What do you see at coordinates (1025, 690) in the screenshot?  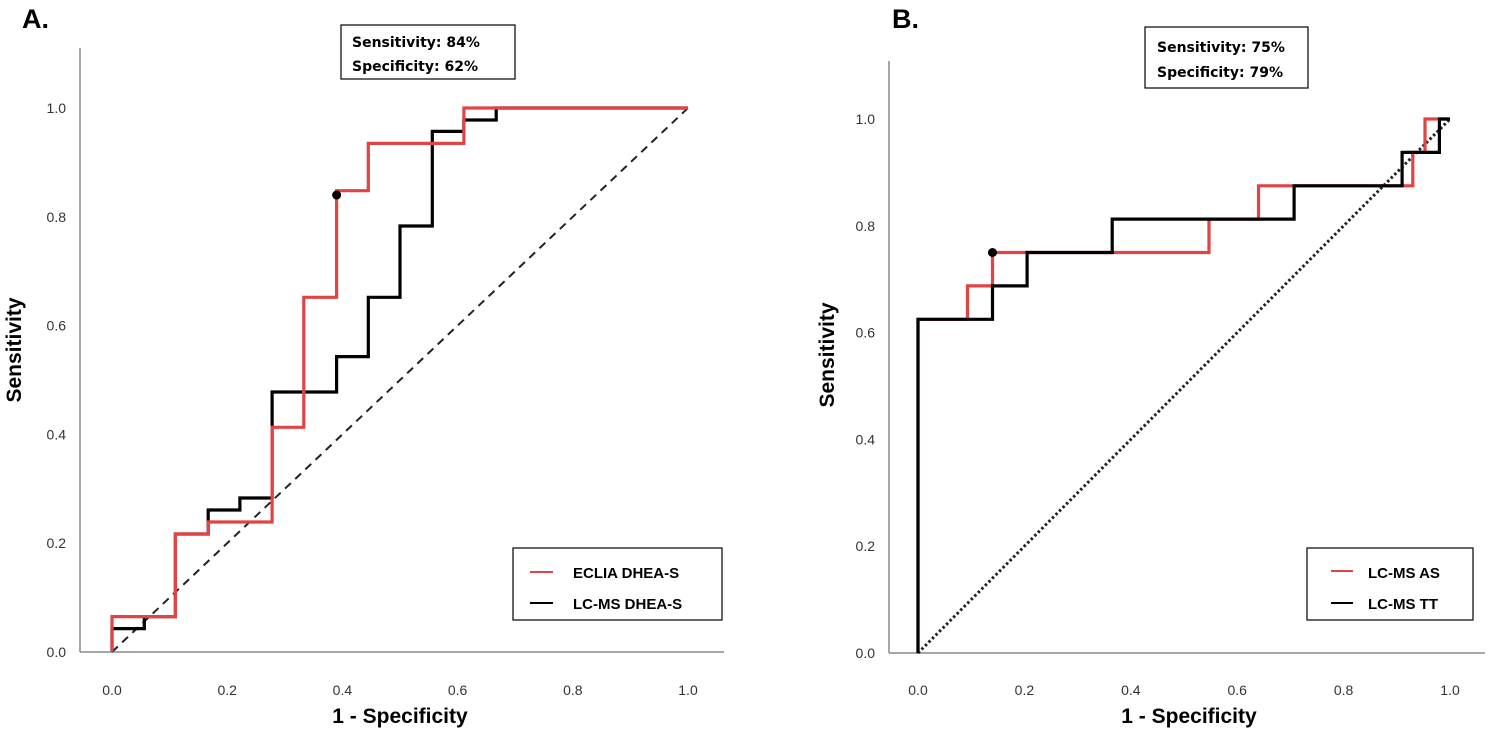 I see `x-tick-label-b: 0.2` at bounding box center [1025, 690].